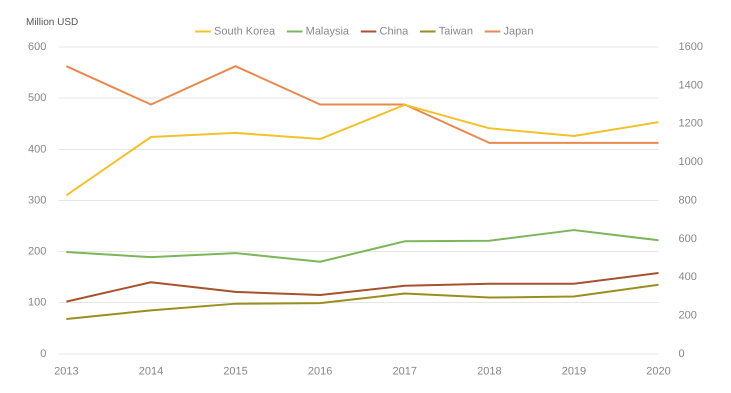 This screenshot has height=393, width=731. Describe the element at coordinates (691, 47) in the screenshot. I see `y2-tick-label: 1600` at that location.